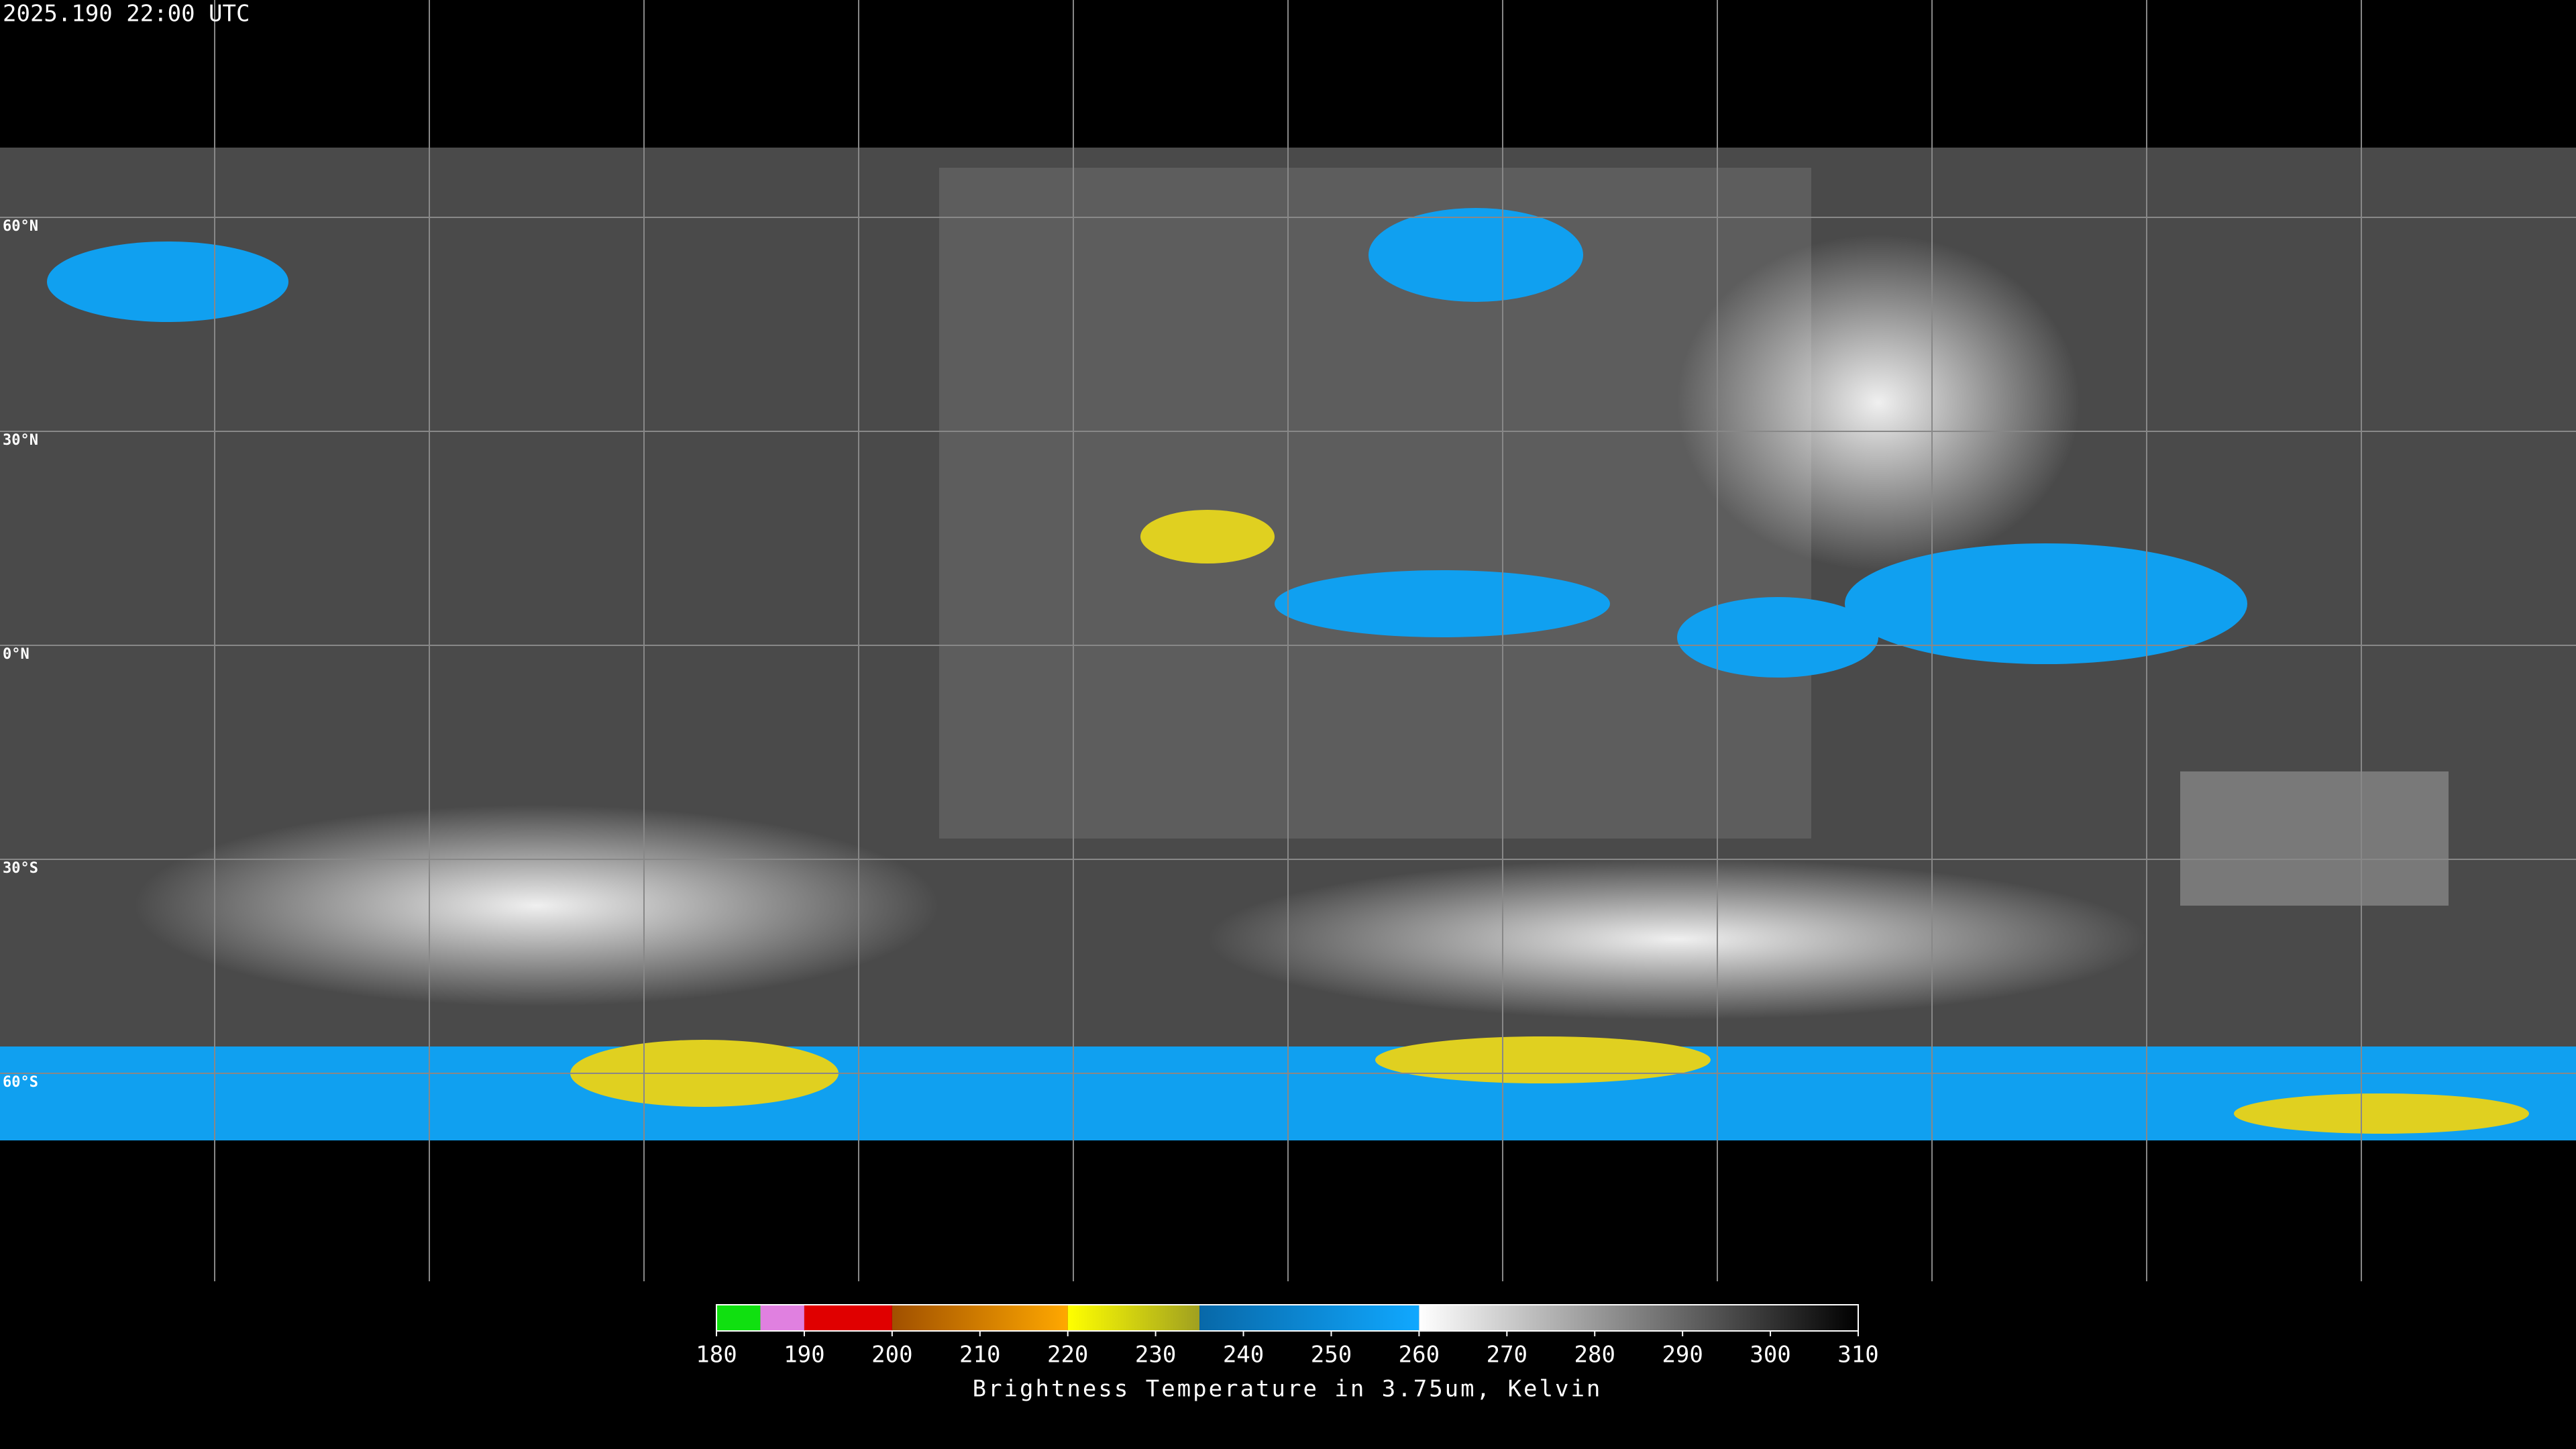 This screenshot has width=2576, height=1449. Describe the element at coordinates (16, 654) in the screenshot. I see `latitude-label: 0°N` at that location.